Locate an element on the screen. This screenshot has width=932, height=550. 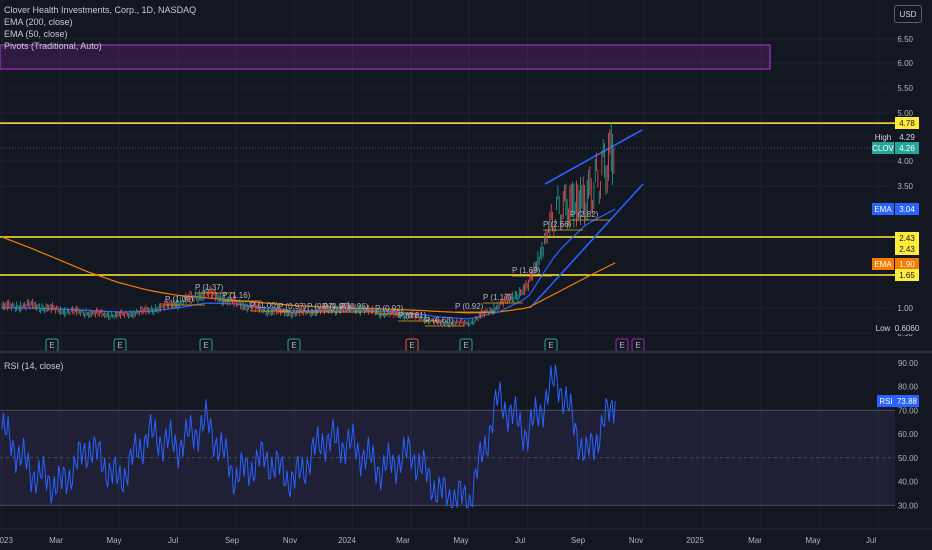
price-tick: 5.00 is located at coordinates (905, 113).